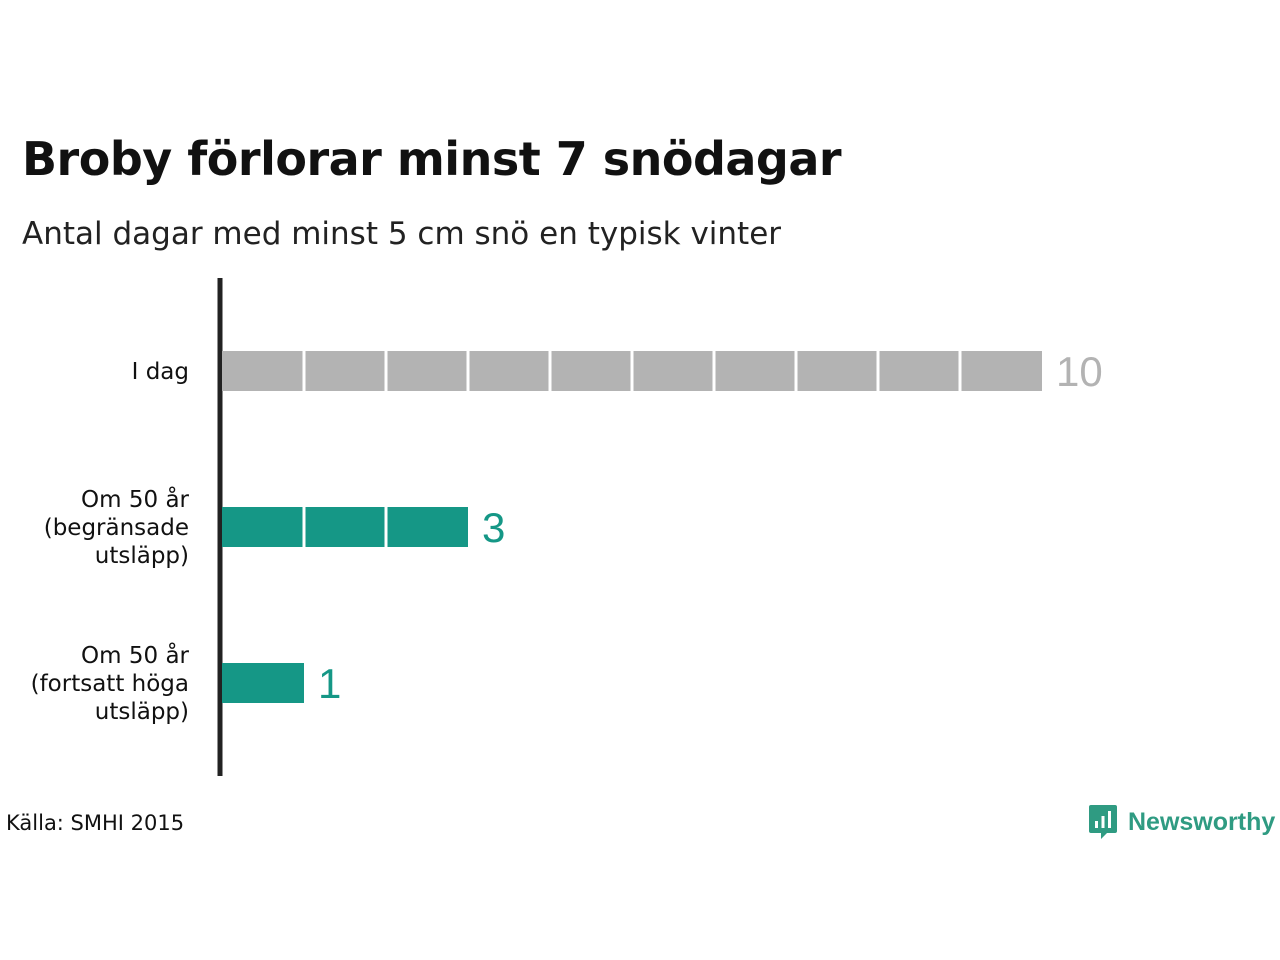 The width and height of the screenshot is (1280, 960). Describe the element at coordinates (95, 823) in the screenshot. I see `source-note: Källa: SMHI 2015` at that location.